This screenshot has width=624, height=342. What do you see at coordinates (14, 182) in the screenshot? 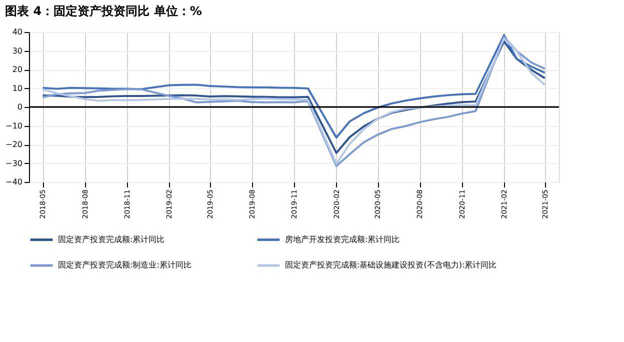
I see `y-tick-label: −40` at bounding box center [14, 182].